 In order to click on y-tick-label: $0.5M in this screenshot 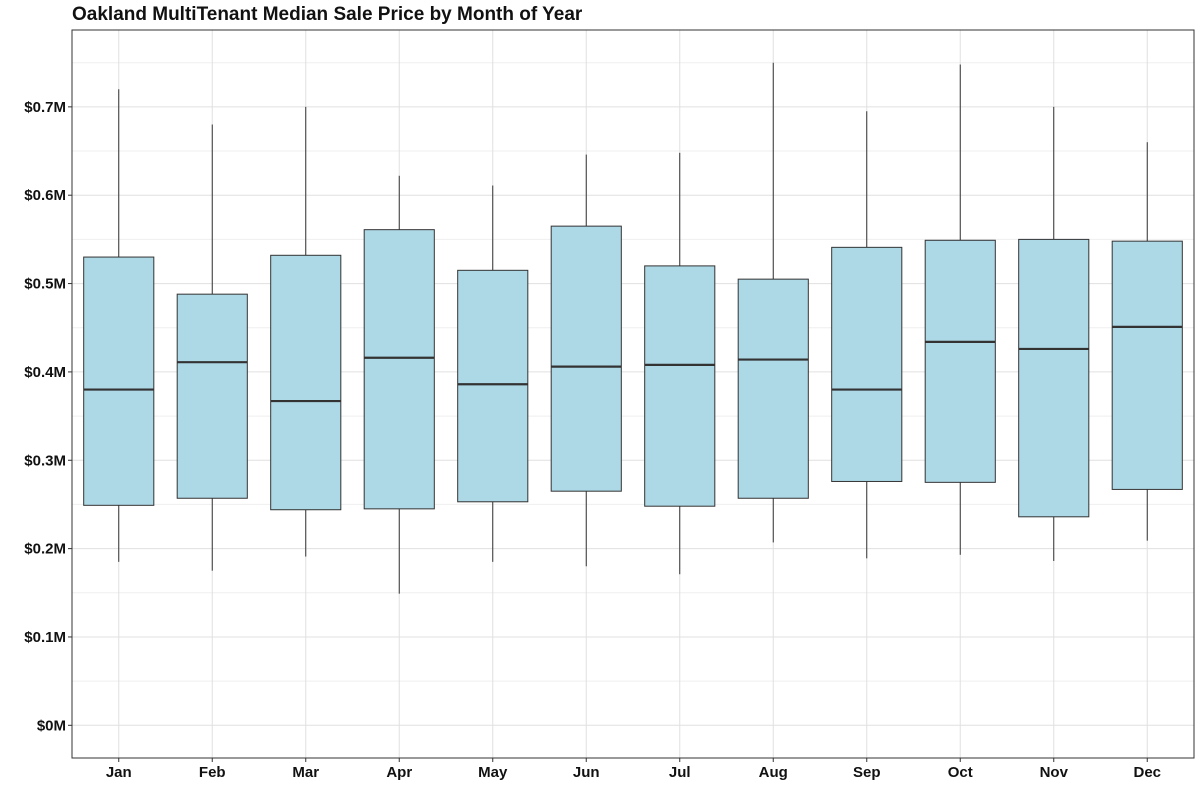, I will do `click(45, 284)`.